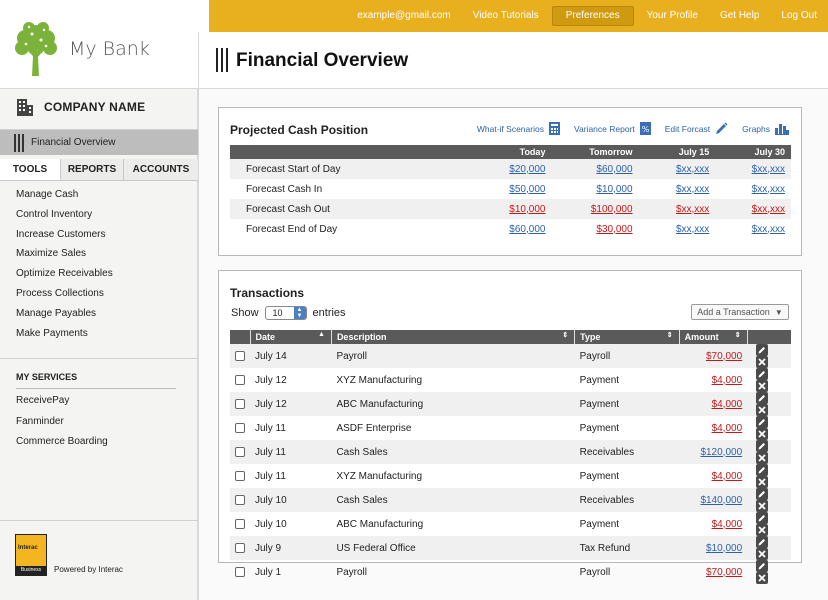 Image resolution: width=828 pixels, height=600 pixels. I want to click on nav-get-help: Get Help, so click(739, 15).